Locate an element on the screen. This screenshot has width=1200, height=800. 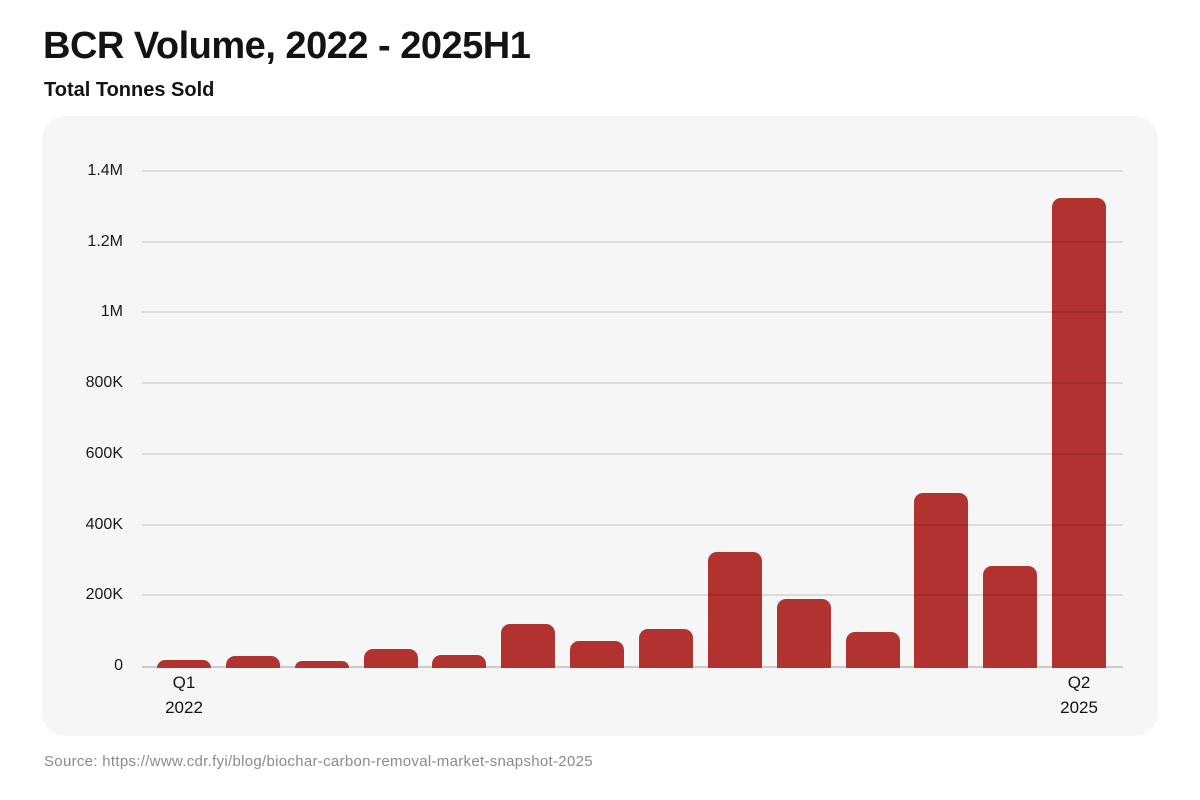
gridline-400K is located at coordinates (632, 524).